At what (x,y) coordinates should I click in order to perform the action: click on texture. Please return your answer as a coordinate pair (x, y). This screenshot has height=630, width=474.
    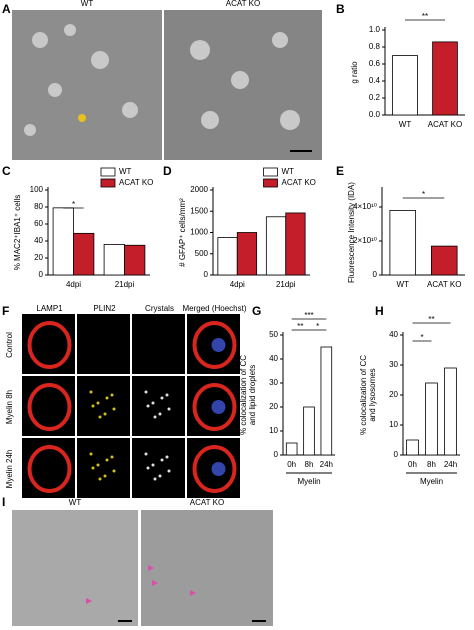
    Looking at the image, I should click on (162, 80).